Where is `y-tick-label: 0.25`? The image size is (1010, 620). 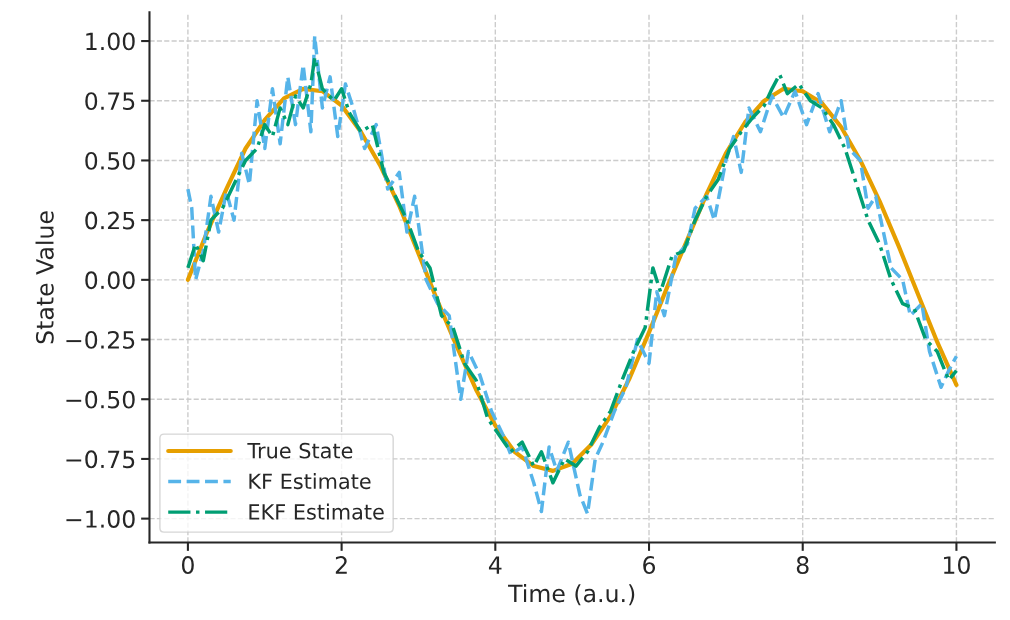
y-tick-label: 0.25 is located at coordinates (110, 220).